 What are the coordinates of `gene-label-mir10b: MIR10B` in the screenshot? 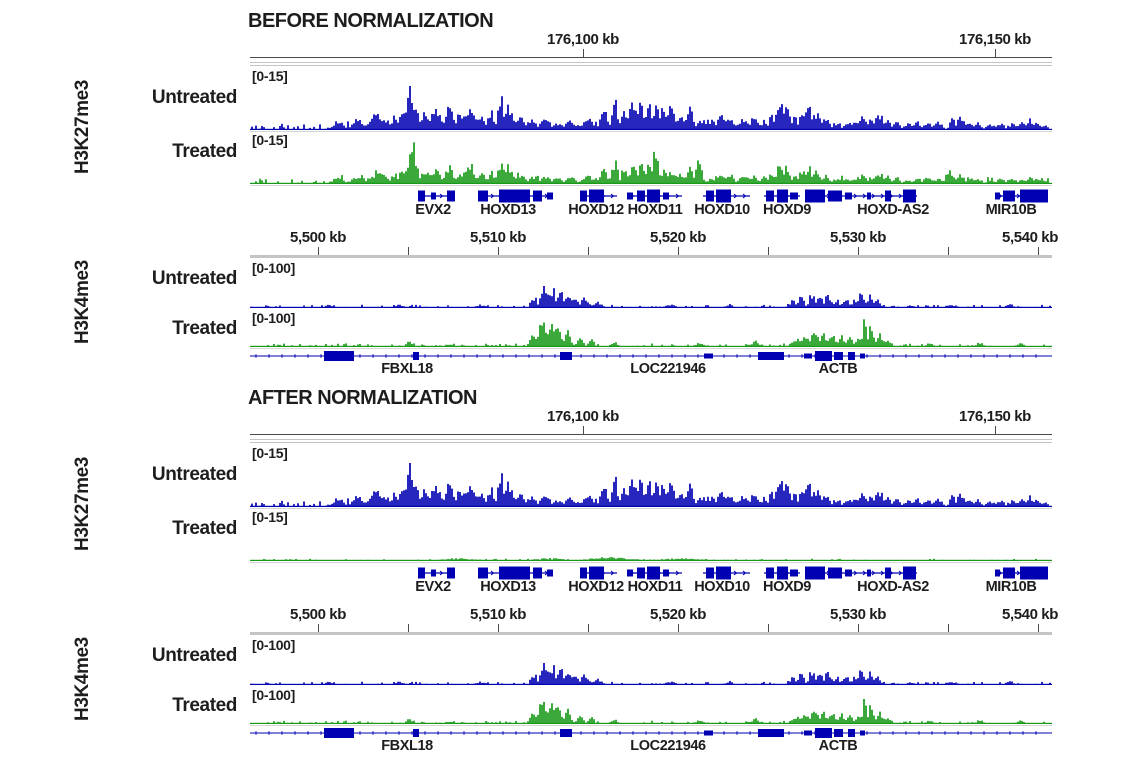 It's located at (1011, 210).